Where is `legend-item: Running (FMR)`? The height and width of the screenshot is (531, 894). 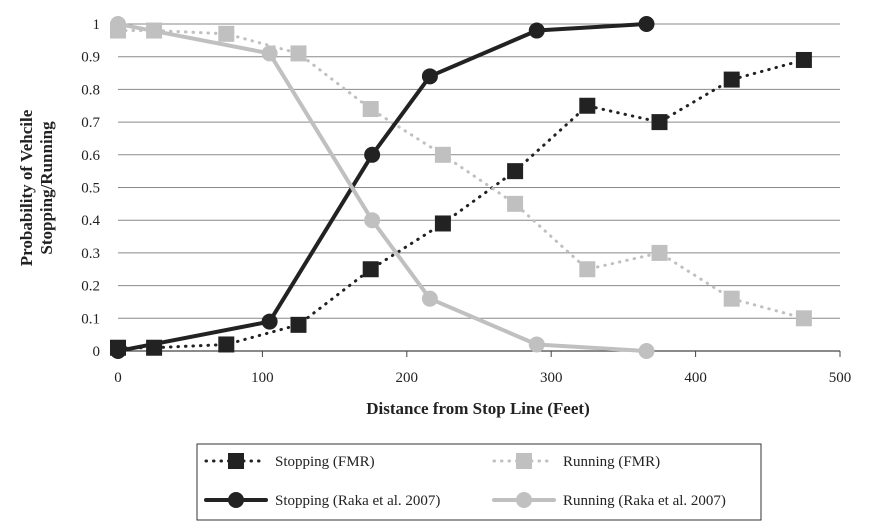 legend-item: Running (FMR) is located at coordinates (576, 461).